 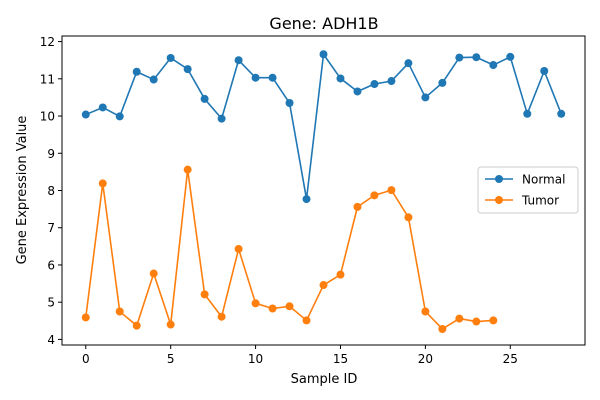 I want to click on y-tick-label: 9, so click(x=51, y=154).